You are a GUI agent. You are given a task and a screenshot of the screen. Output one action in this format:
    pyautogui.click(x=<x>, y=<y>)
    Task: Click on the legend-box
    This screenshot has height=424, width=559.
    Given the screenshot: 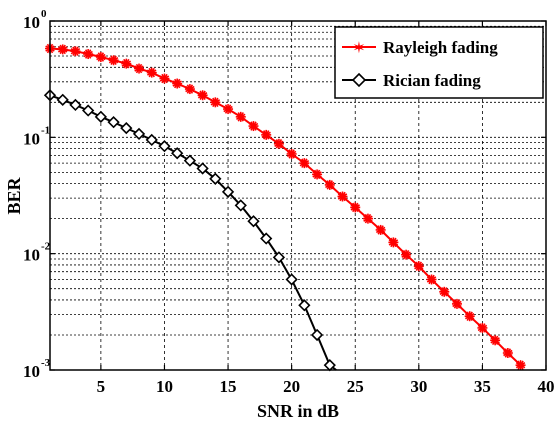 What is the action you would take?
    pyautogui.click(x=439, y=62)
    